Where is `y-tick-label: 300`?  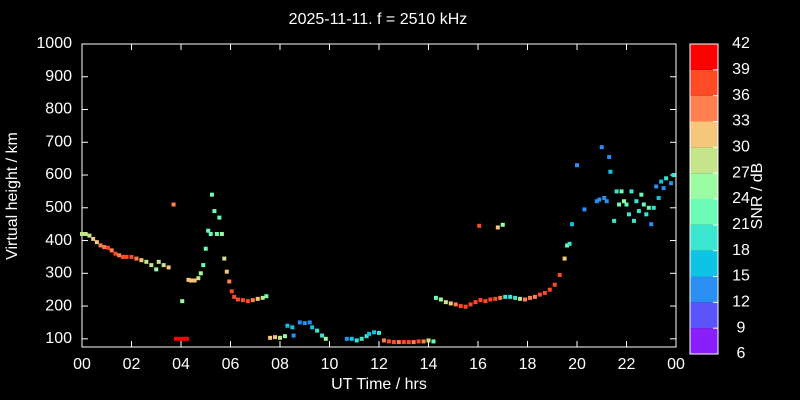 y-tick-label: 300 is located at coordinates (58, 273).